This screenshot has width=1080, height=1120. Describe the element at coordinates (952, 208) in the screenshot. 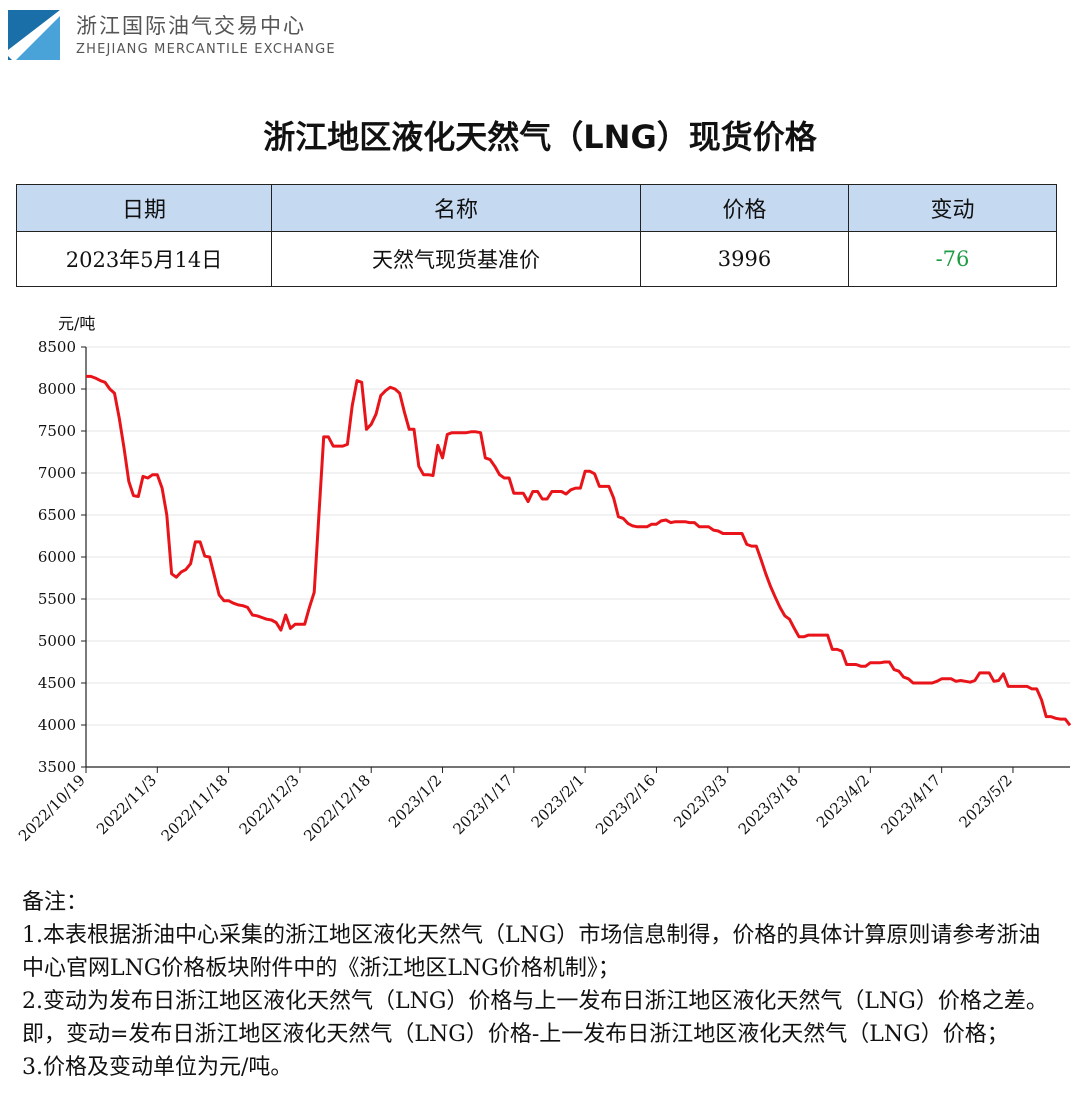

I see `header-change: 变动` at that location.